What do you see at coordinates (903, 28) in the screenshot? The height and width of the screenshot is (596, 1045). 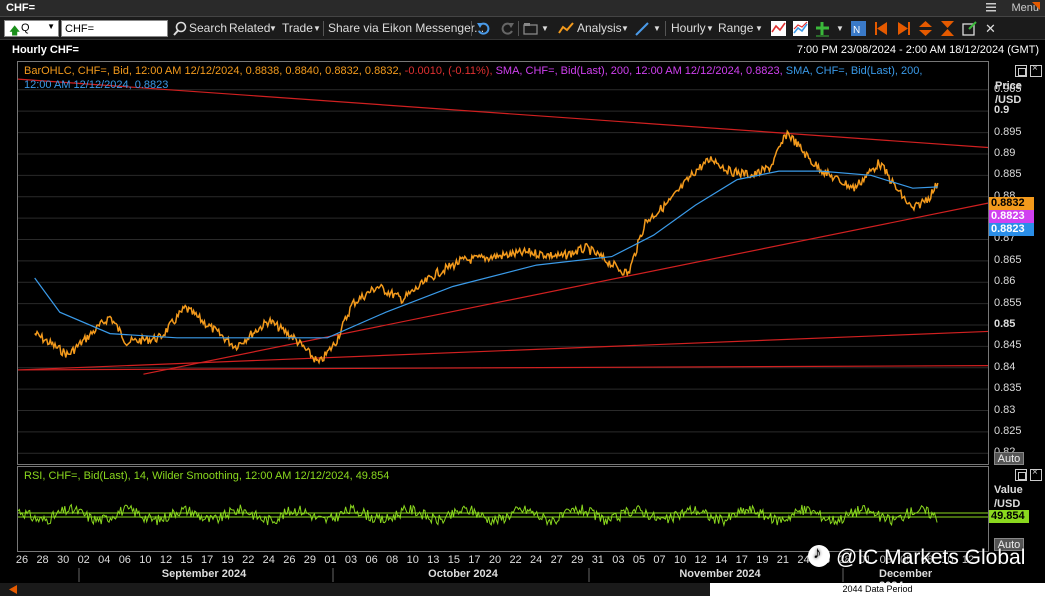 I see `scroll-right-icon` at bounding box center [903, 28].